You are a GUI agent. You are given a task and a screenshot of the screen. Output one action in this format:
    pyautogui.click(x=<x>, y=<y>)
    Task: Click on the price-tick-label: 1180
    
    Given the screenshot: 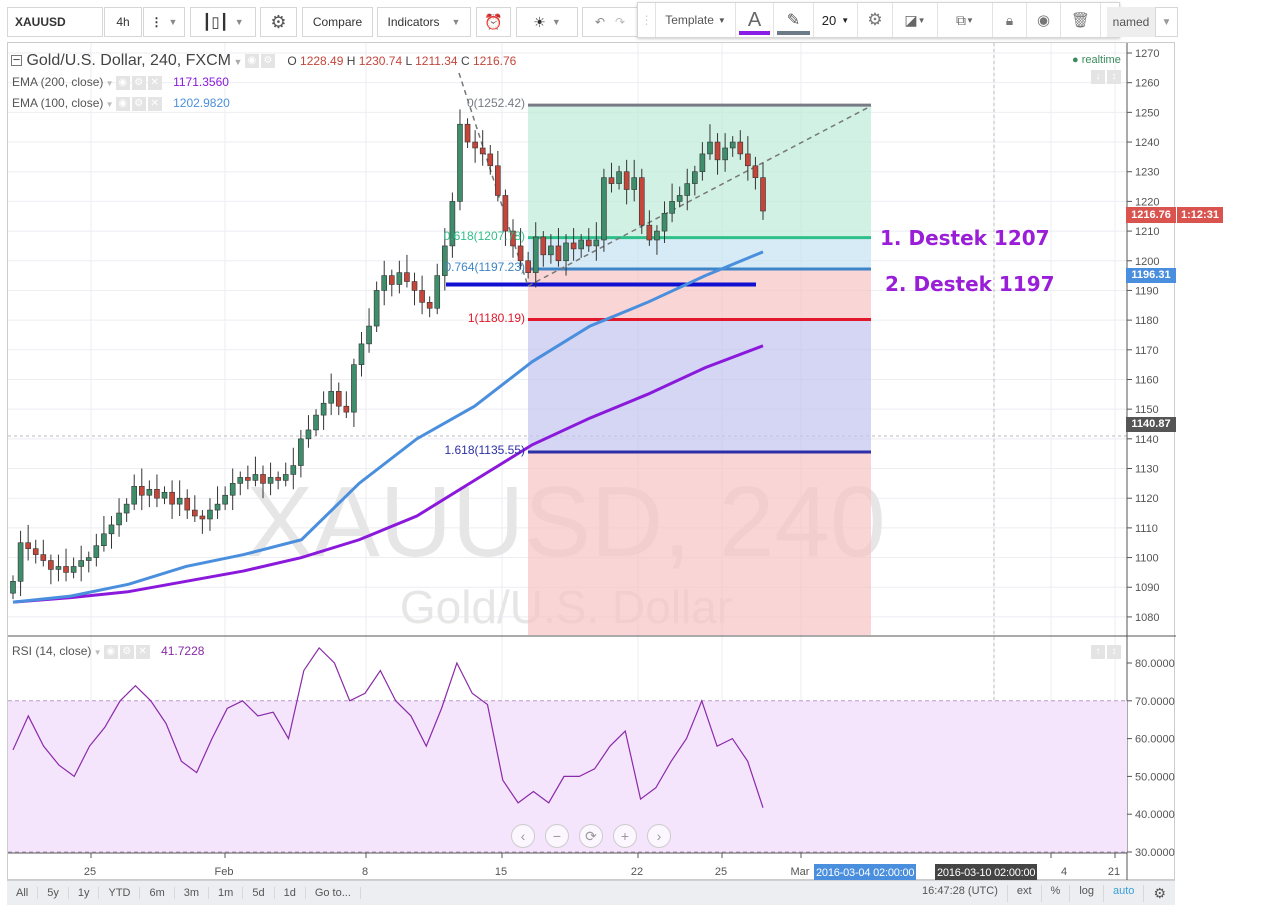 What is the action you would take?
    pyautogui.click(x=1147, y=321)
    